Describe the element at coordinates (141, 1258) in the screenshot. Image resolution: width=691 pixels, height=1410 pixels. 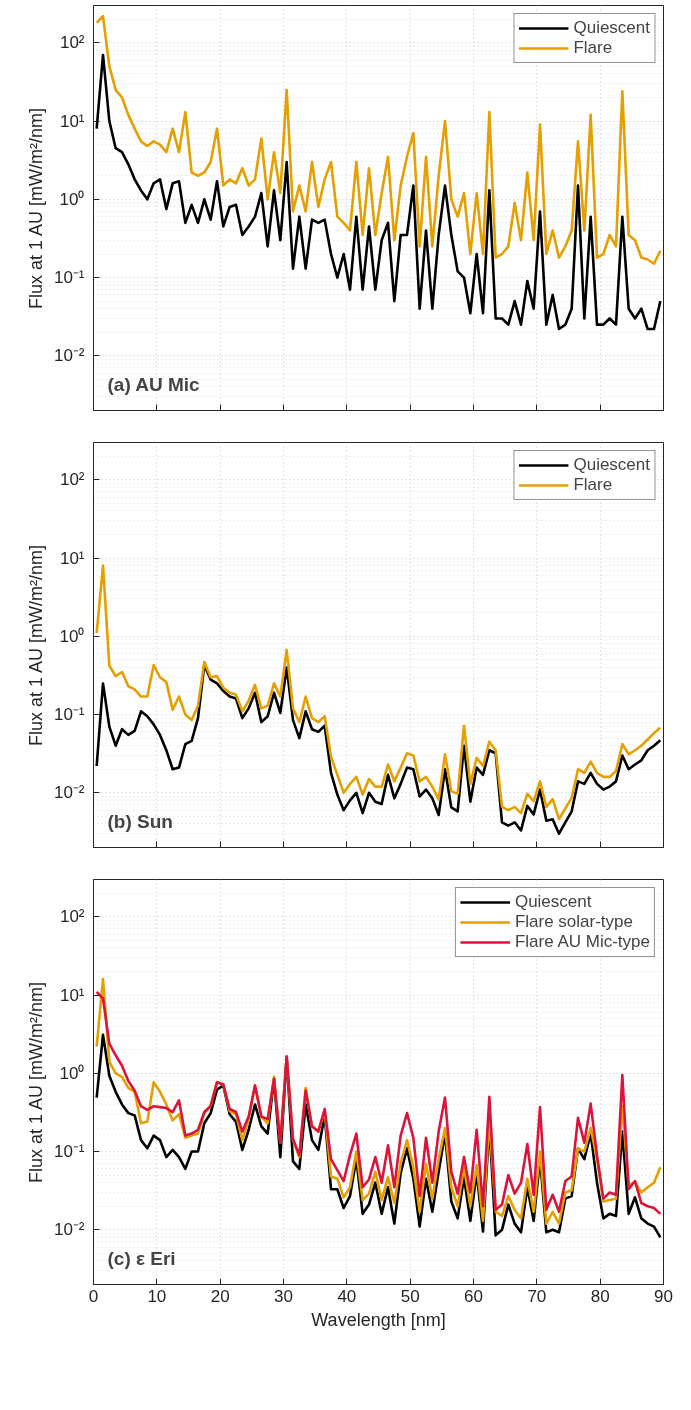
I see `annotation: (c) ε Eri` at that location.